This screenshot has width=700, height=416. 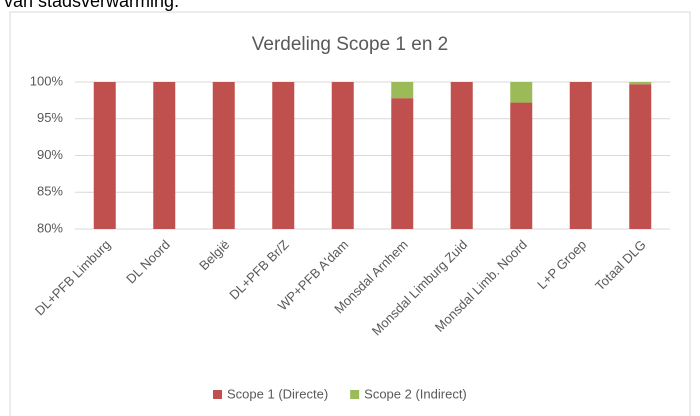 What do you see at coordinates (50, 154) in the screenshot?
I see `y-tick-label: 90%` at bounding box center [50, 154].